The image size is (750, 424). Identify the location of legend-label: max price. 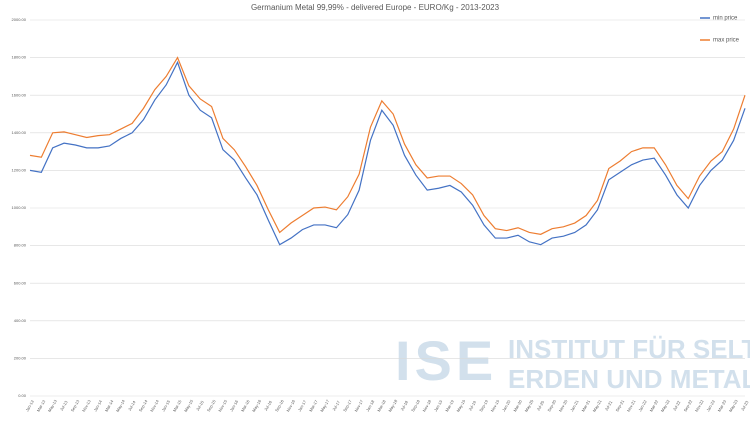
(726, 41).